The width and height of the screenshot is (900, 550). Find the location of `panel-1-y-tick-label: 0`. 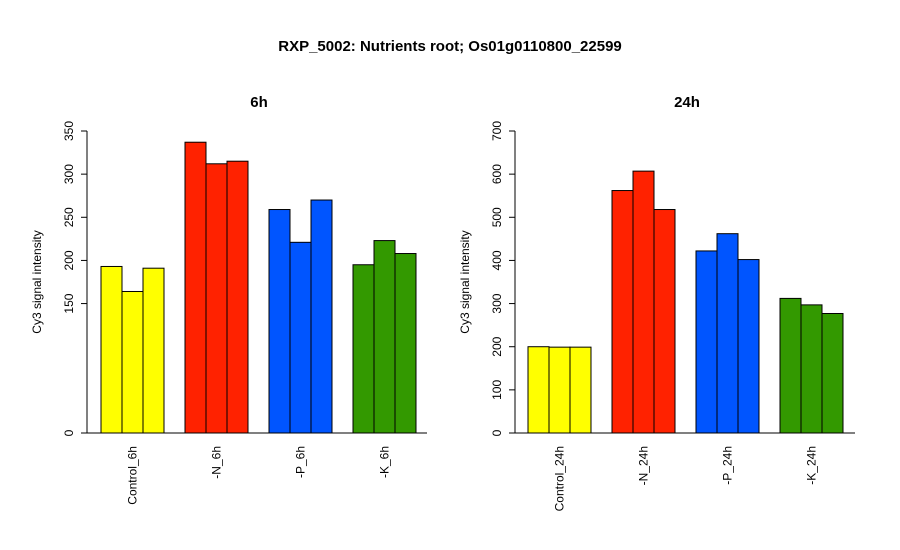

panel-1-y-tick-label: 0 is located at coordinates (69, 432).